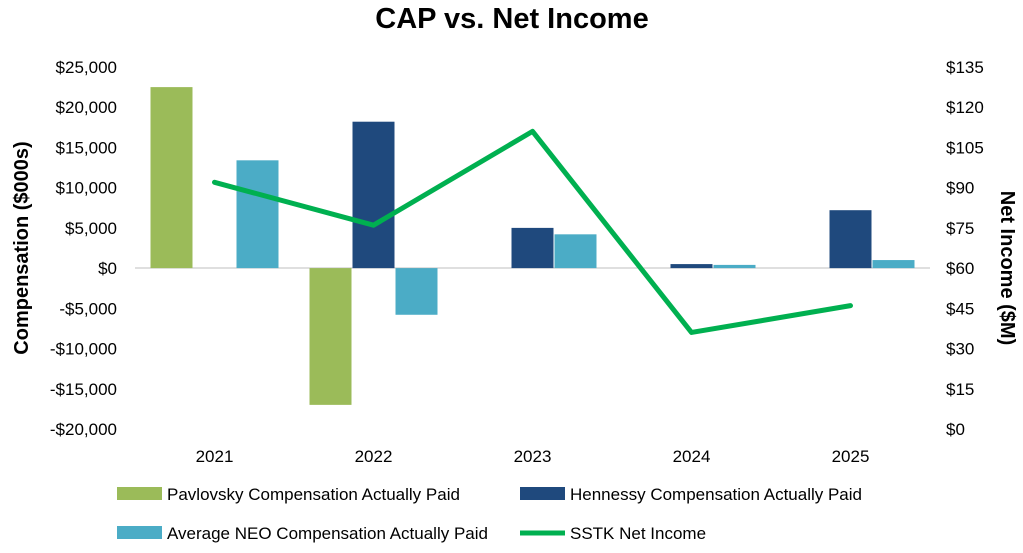 This screenshot has width=1023, height=553. Describe the element at coordinates (960, 188) in the screenshot. I see `right-tick-label: $90` at that location.